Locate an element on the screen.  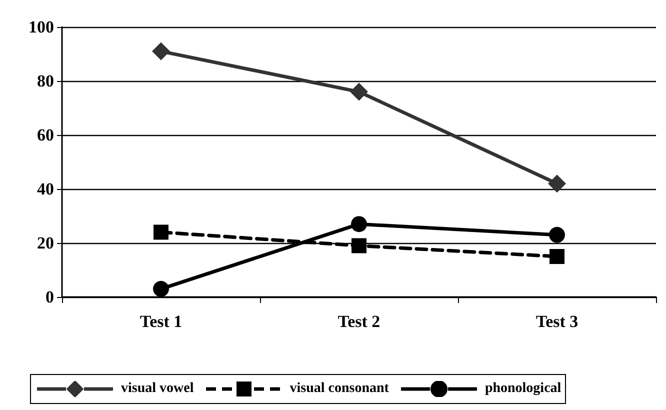
x-tick-label: Test 3 is located at coordinates (557, 321).